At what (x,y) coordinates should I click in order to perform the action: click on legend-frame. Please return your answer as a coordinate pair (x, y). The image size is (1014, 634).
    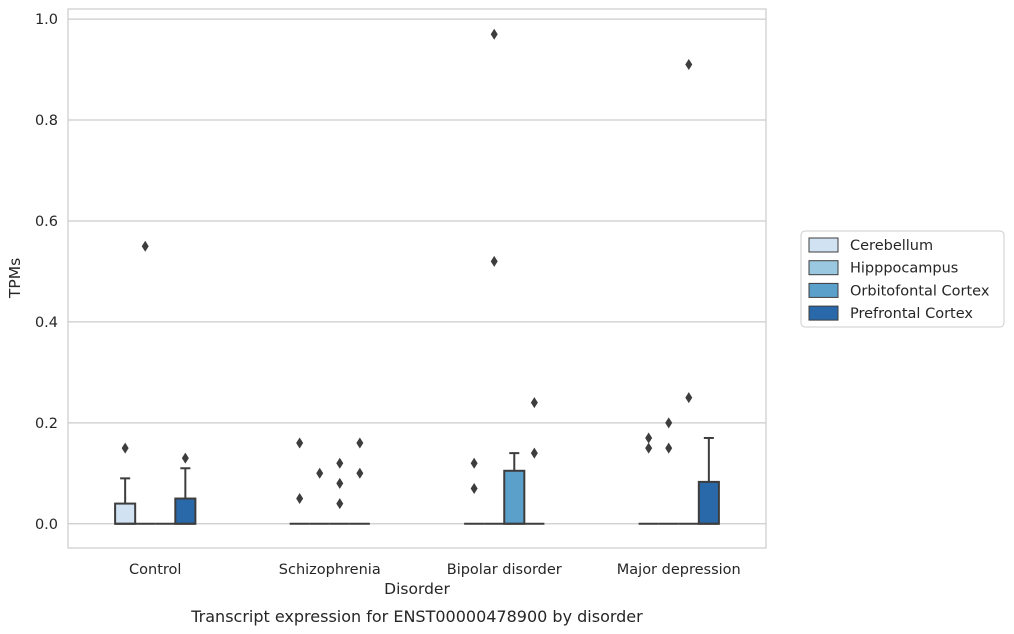
    Looking at the image, I should click on (902, 279).